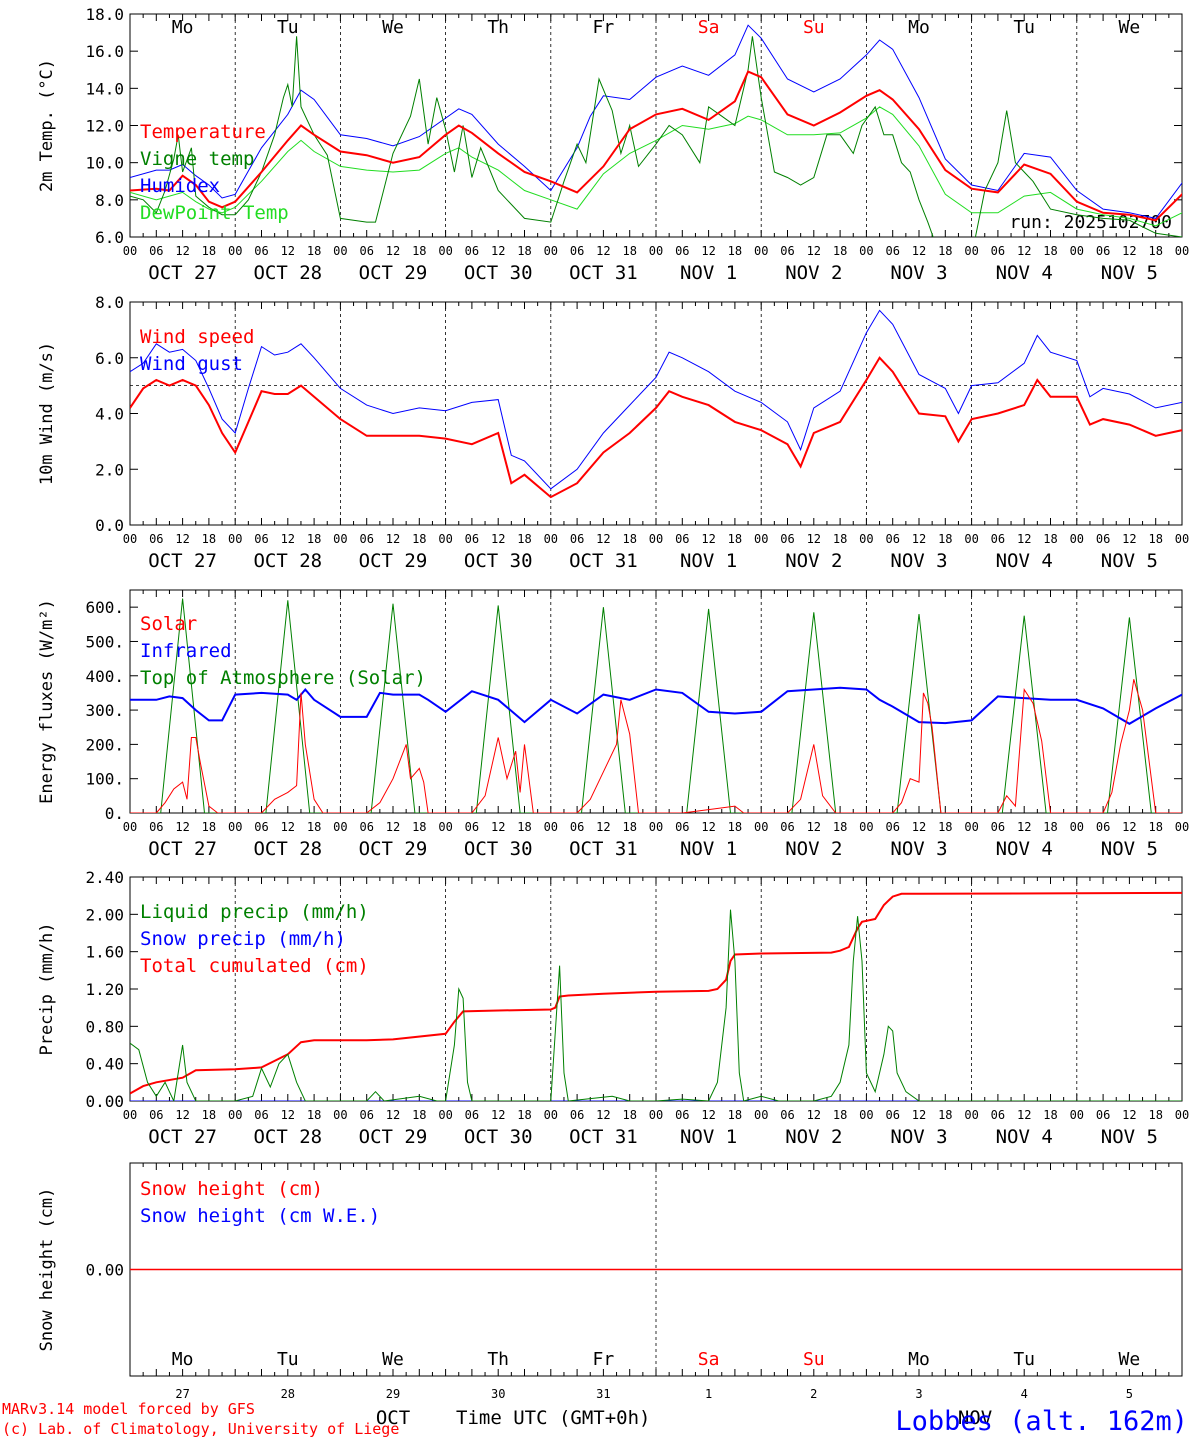 This screenshot has width=1194, height=1440. I want to click on series-line-solar, so click(656, 746).